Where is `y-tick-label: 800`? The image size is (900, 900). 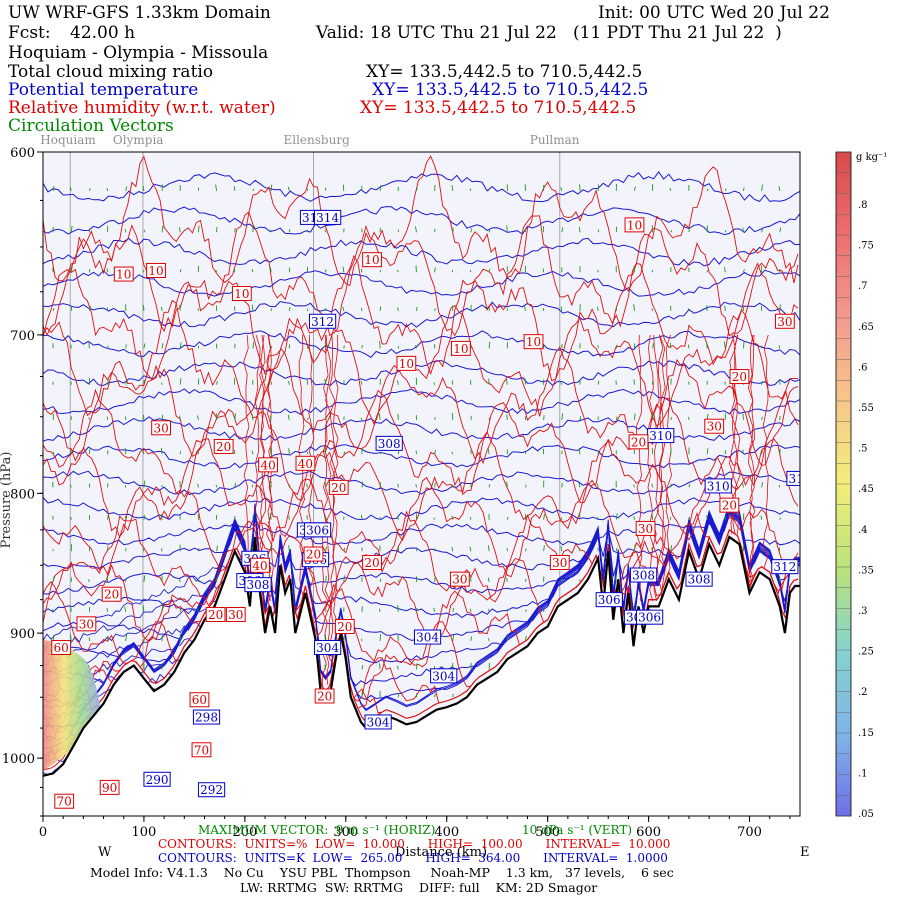 y-tick-label: 800 is located at coordinates (22, 494).